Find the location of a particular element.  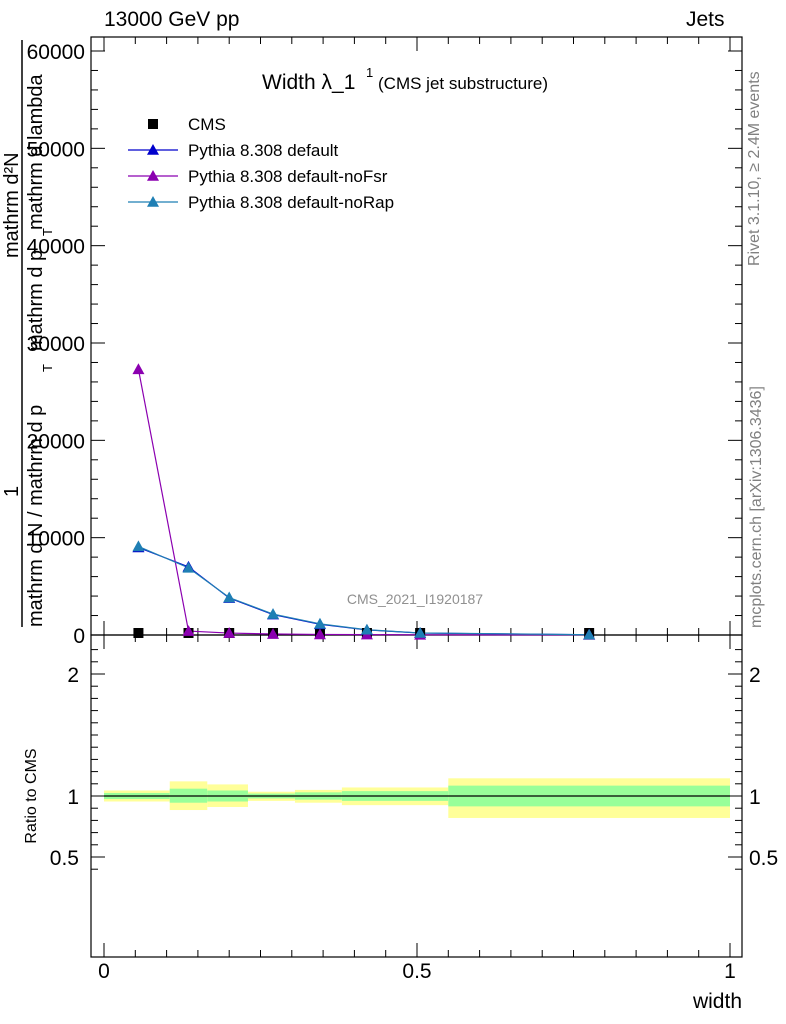

main-ytick-label: 0 is located at coordinates (79, 636).